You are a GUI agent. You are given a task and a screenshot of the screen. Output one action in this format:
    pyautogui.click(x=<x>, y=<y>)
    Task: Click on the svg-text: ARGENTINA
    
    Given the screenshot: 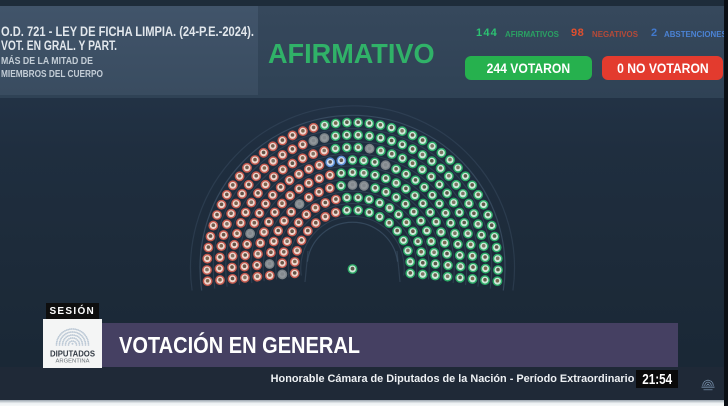 What is the action you would take?
    pyautogui.click(x=73, y=362)
    